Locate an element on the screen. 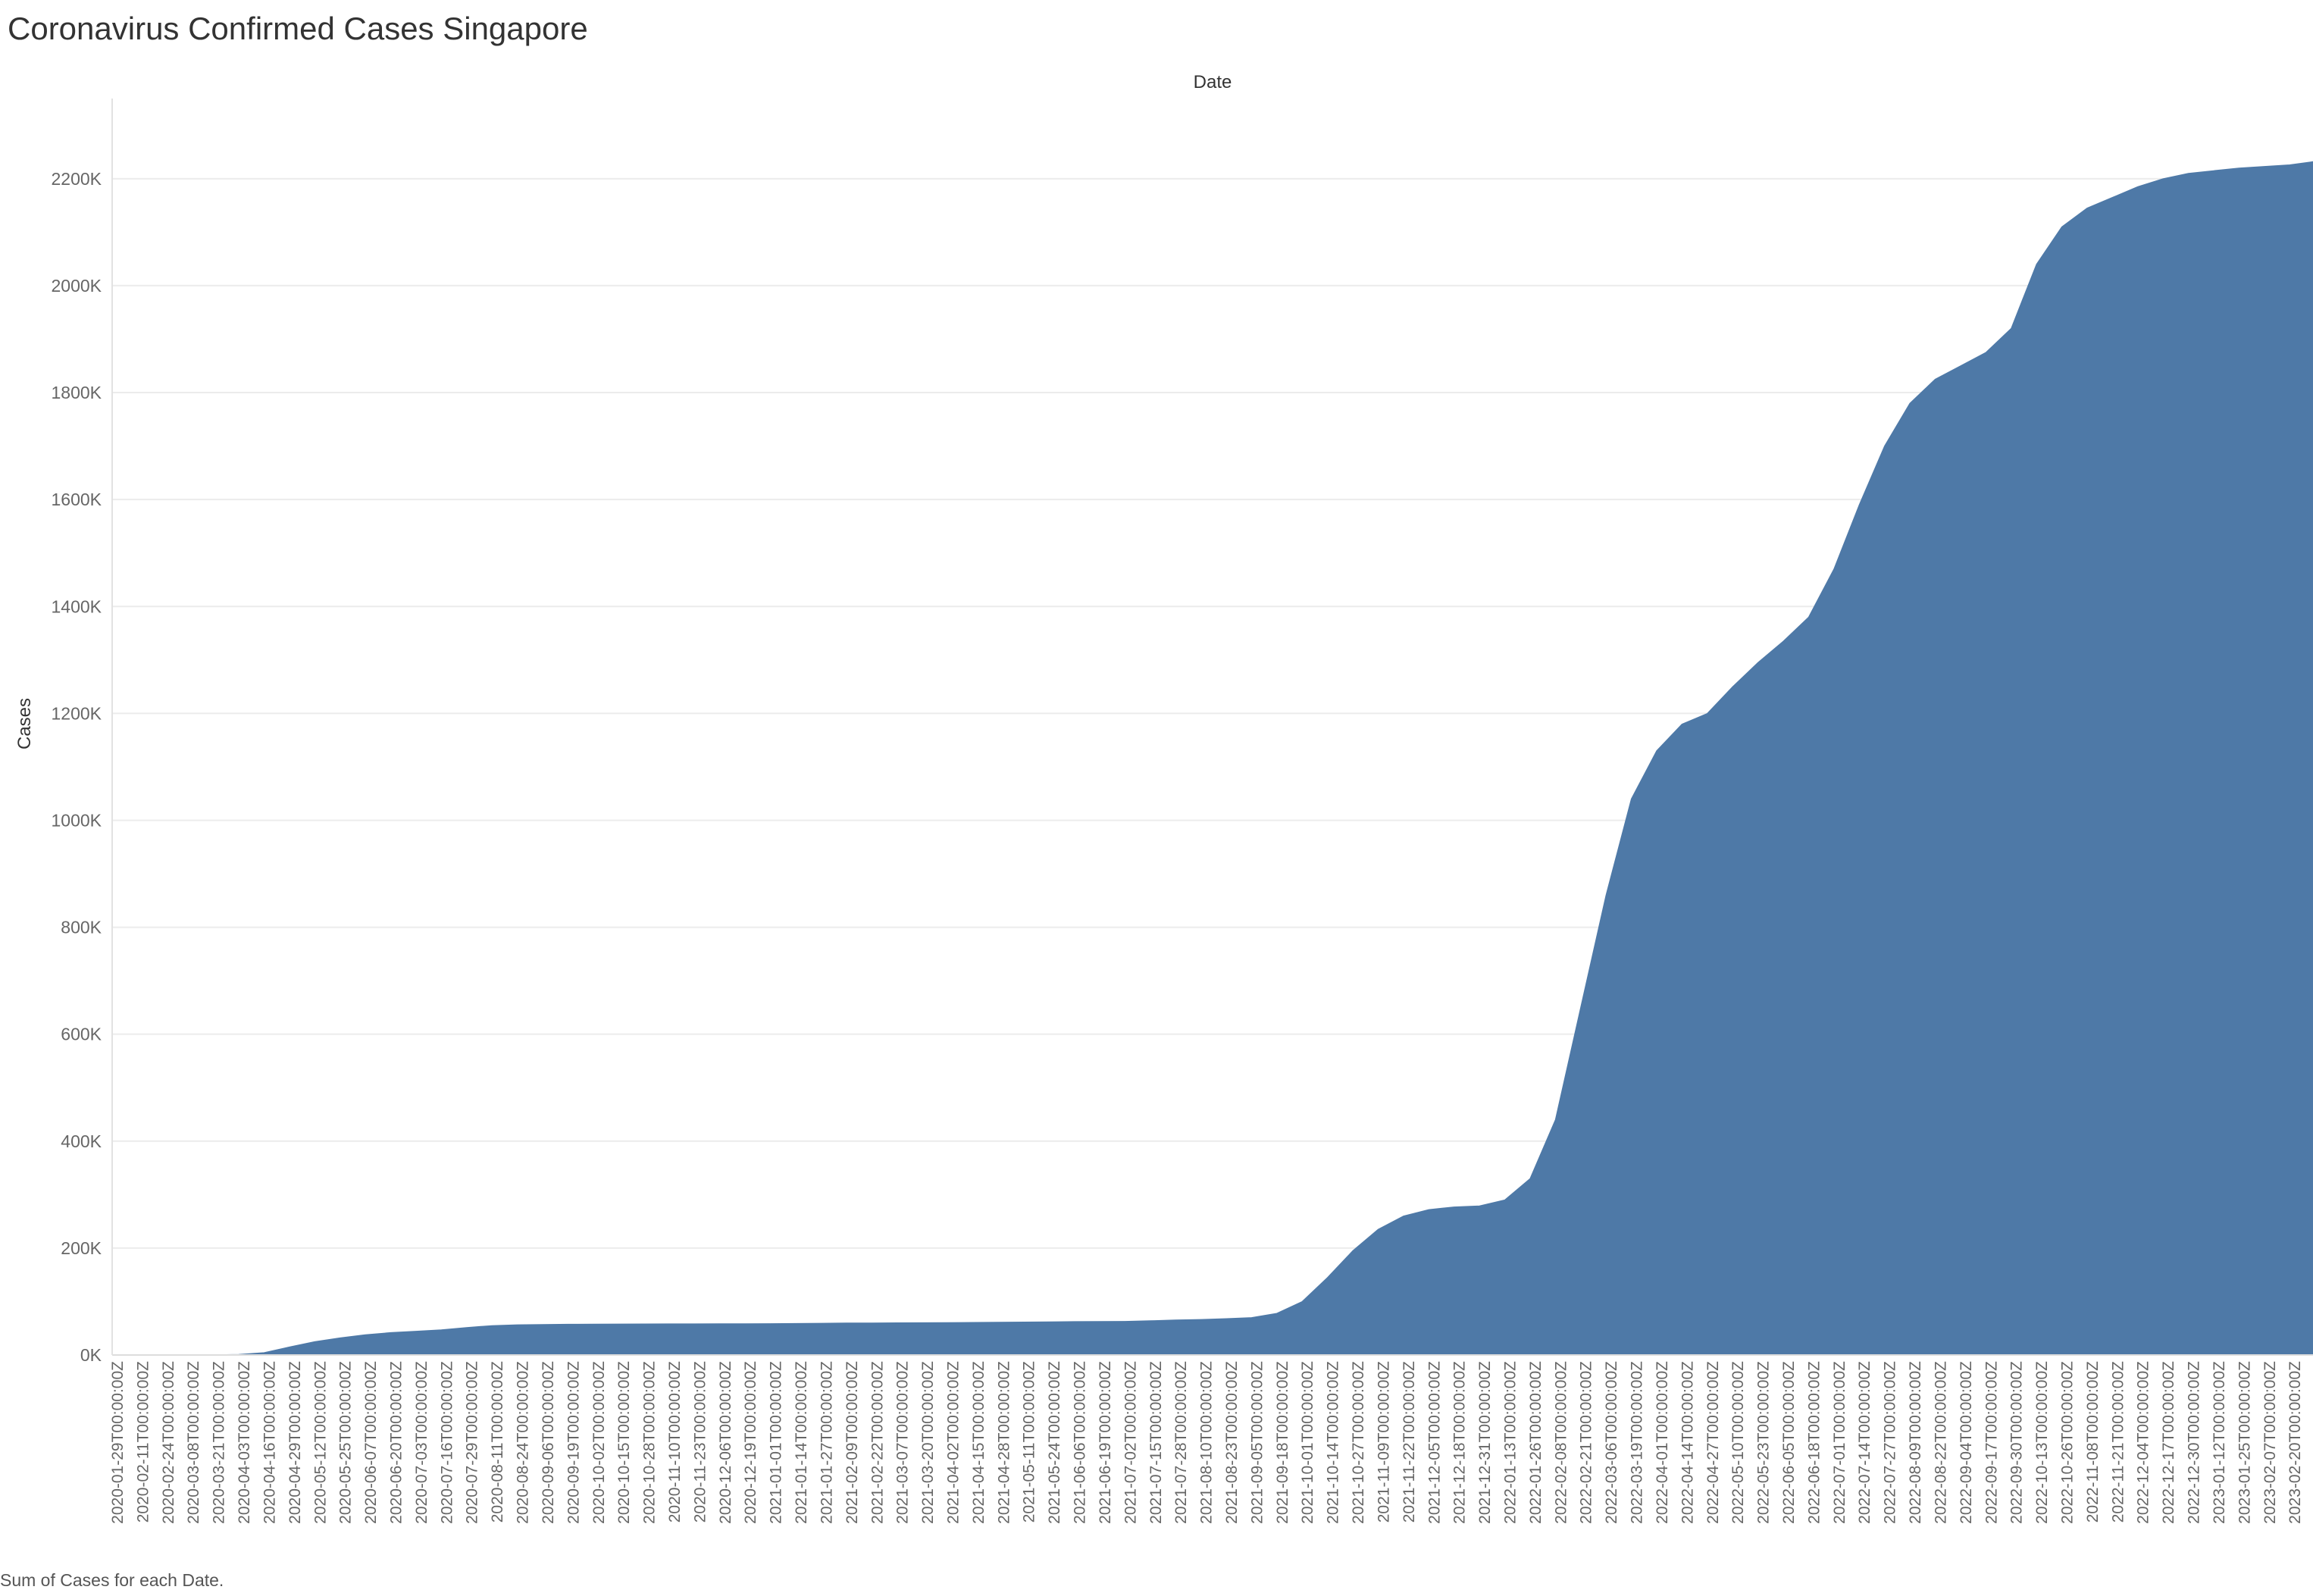  x-tick-label: 2022-04-27T00:00:00Z is located at coordinates (1713, 1442).